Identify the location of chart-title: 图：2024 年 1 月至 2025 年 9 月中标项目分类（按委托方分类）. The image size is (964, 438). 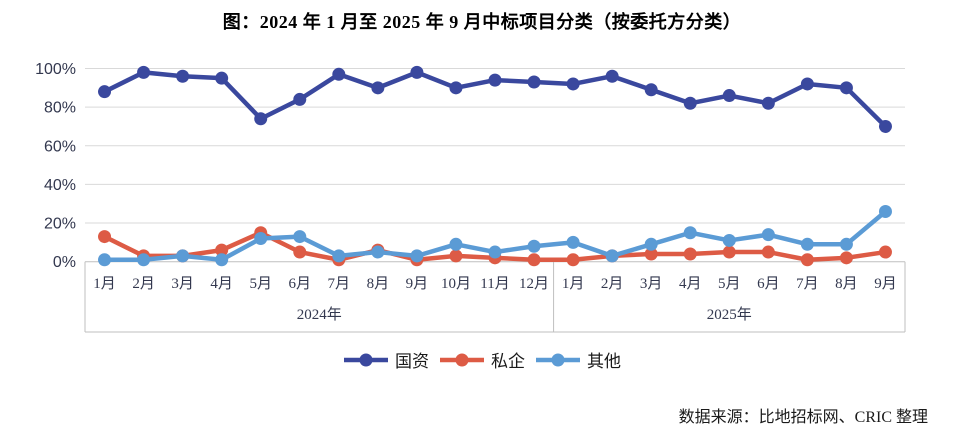
(482, 22).